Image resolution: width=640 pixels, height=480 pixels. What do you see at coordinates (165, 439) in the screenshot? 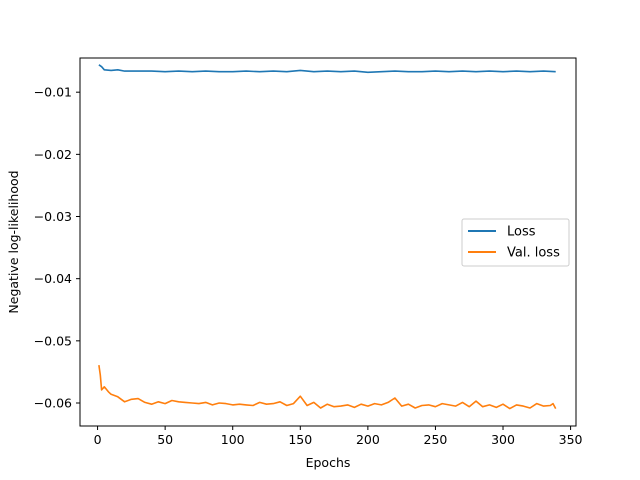
I see `x-tick-label: 50` at bounding box center [165, 439].